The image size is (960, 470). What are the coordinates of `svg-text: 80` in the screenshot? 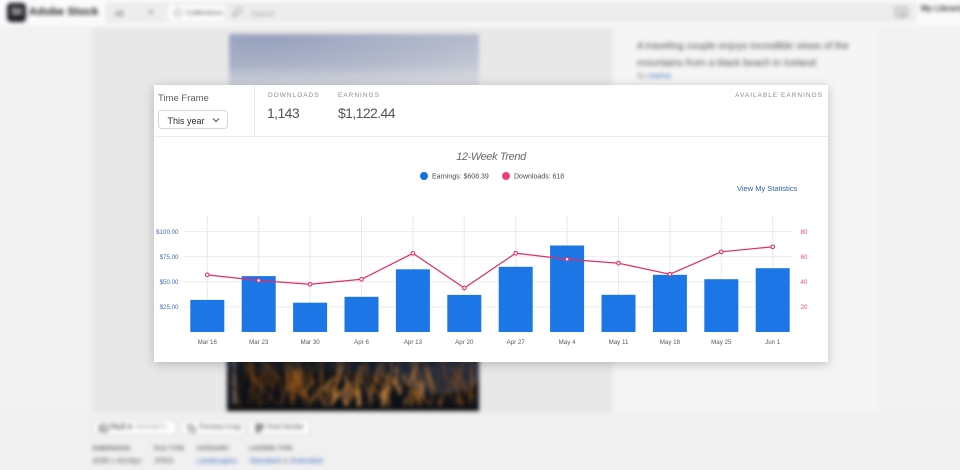 It's located at (804, 231).